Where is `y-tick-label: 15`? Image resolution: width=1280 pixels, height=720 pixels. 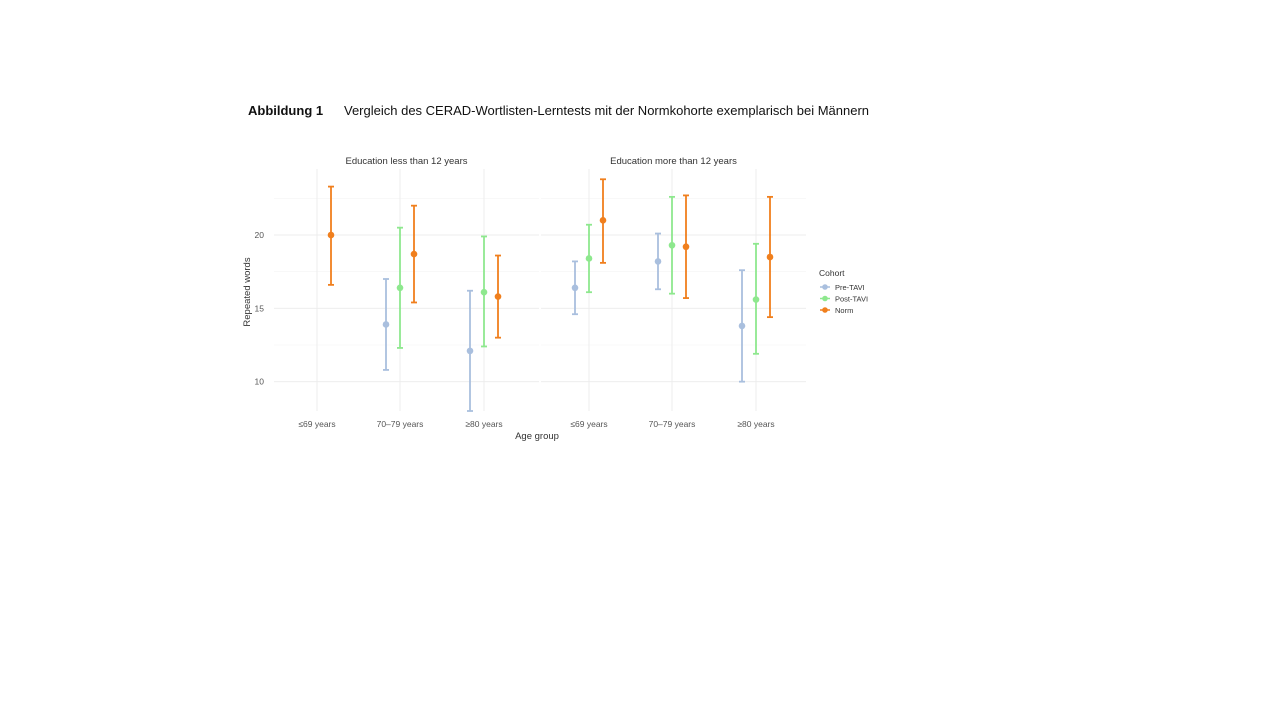 y-tick-label: 15 is located at coordinates (260, 308).